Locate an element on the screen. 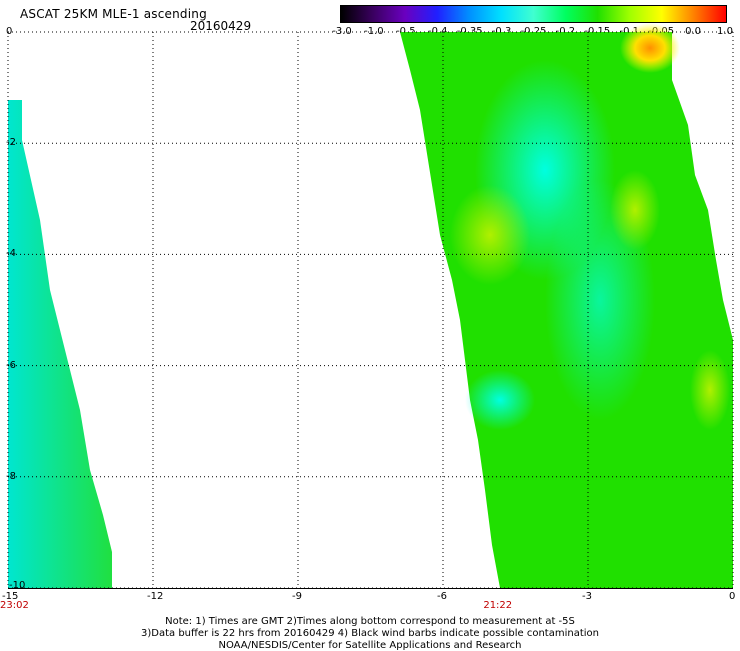  colorbar-label: -0.4 is located at coordinates (437, 31).